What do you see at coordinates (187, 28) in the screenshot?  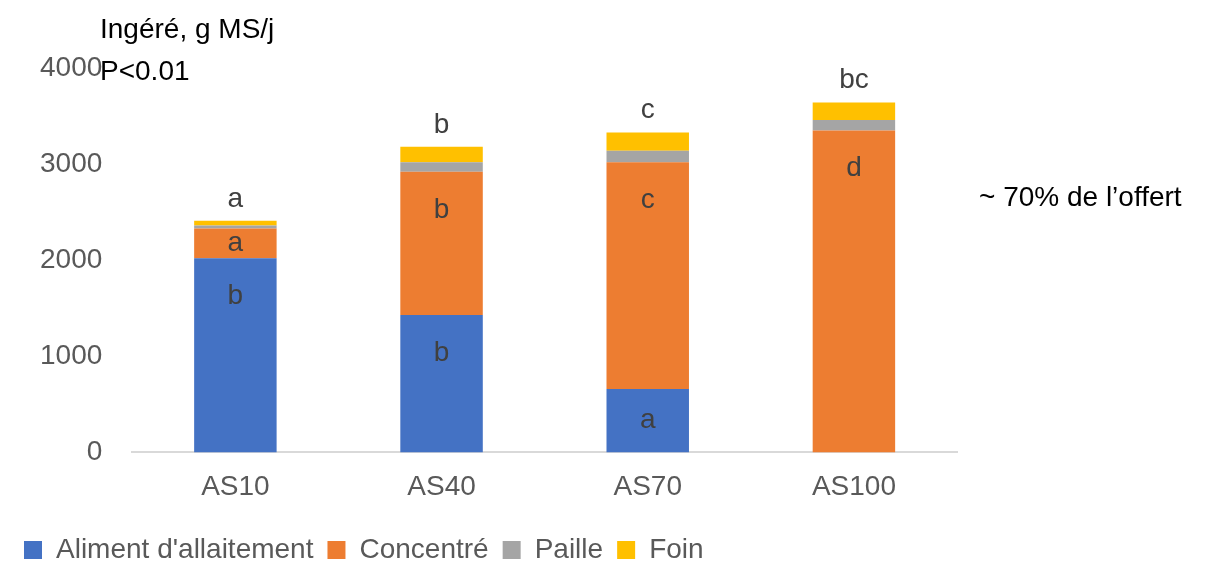 I see `y-axis-title: Ingéré, g MS/j` at bounding box center [187, 28].